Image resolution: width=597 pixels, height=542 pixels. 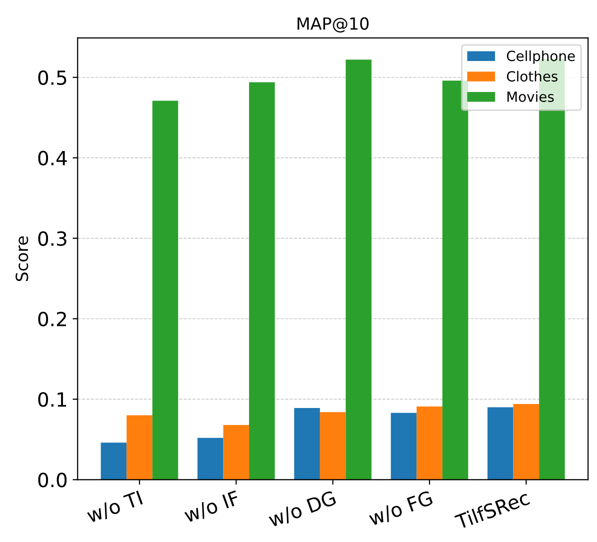 I want to click on y-tick-label: 0.2, so click(x=52, y=319).